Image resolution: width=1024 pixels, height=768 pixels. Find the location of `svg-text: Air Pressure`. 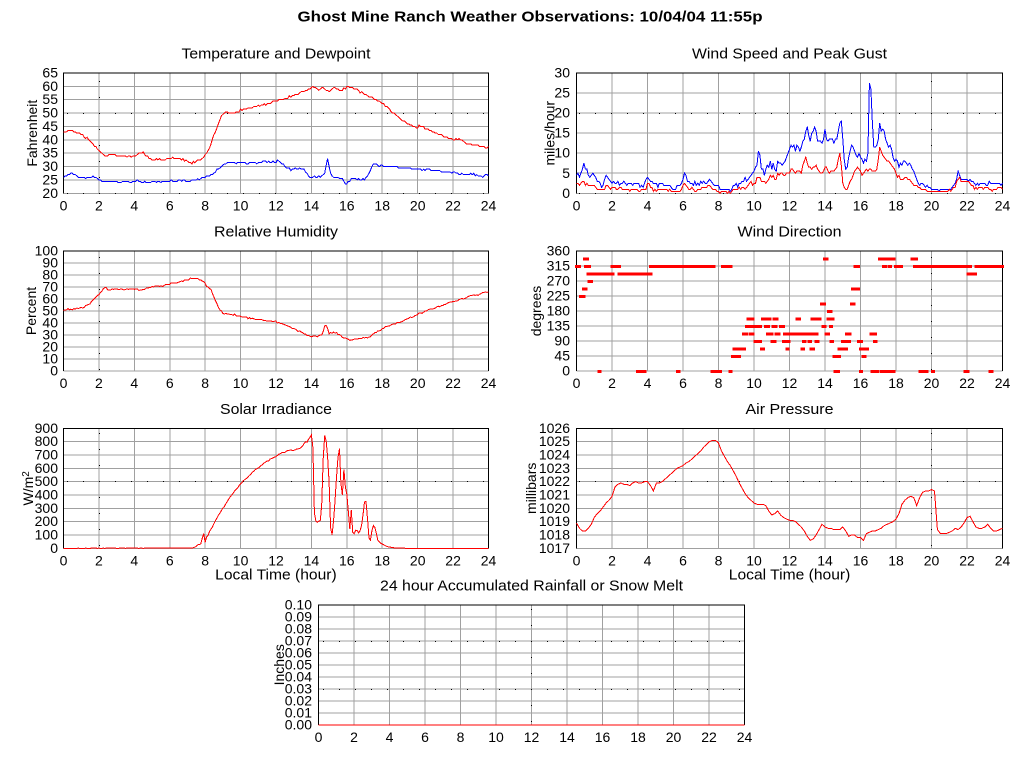

svg-text: Air Pressure is located at coordinates (790, 409).